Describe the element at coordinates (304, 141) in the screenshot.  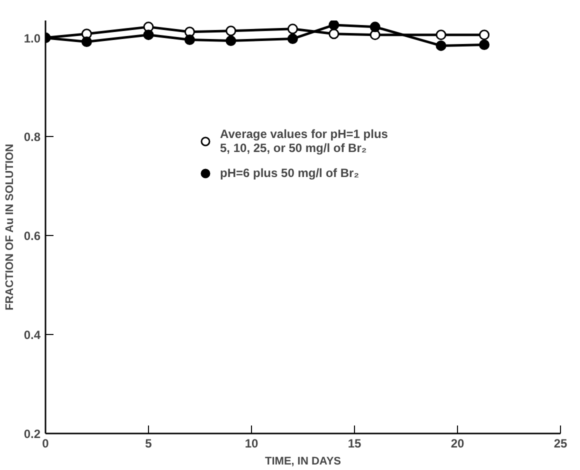
I see `legend-label: Average values for pH=1 plus 5, 10, 25, or 50 mg/l of Br₂` at that location.